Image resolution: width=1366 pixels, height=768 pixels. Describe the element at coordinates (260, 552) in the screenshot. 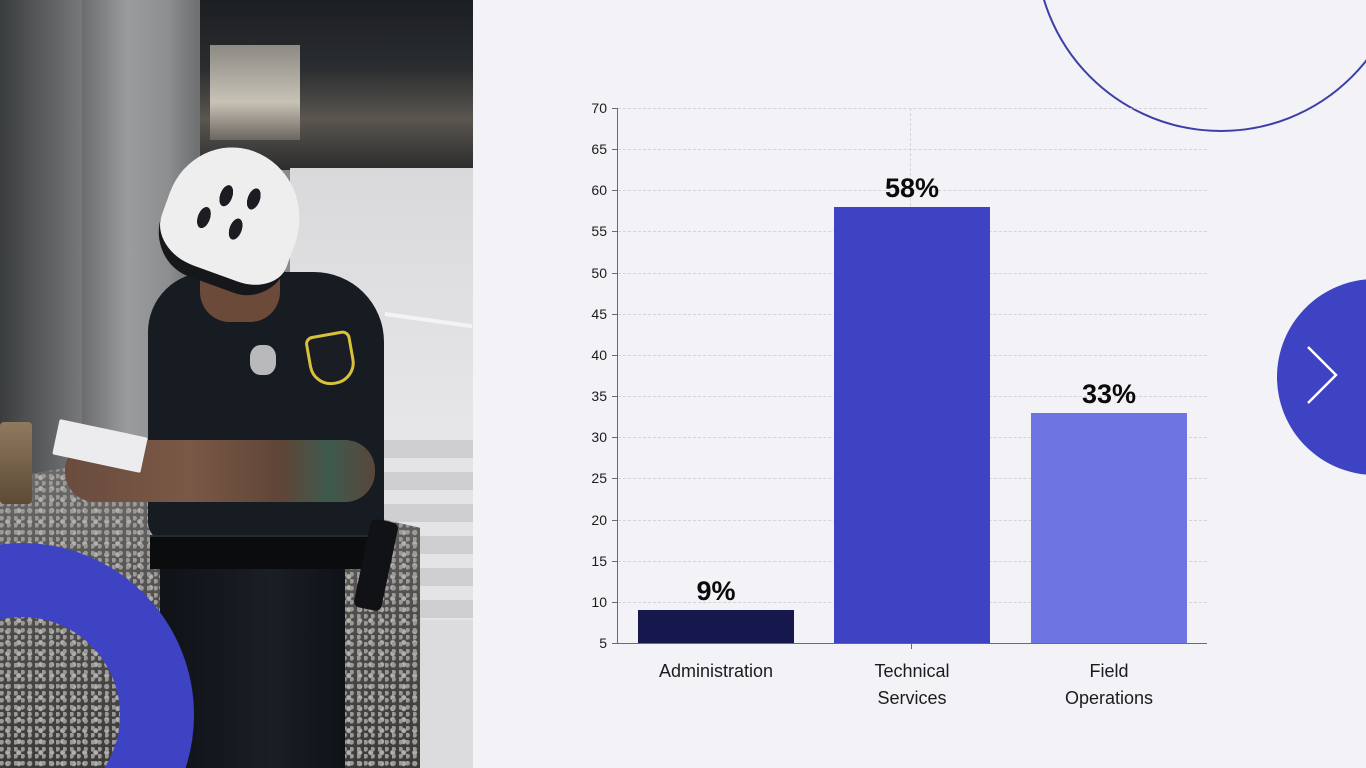

I see `officer-belt` at that location.